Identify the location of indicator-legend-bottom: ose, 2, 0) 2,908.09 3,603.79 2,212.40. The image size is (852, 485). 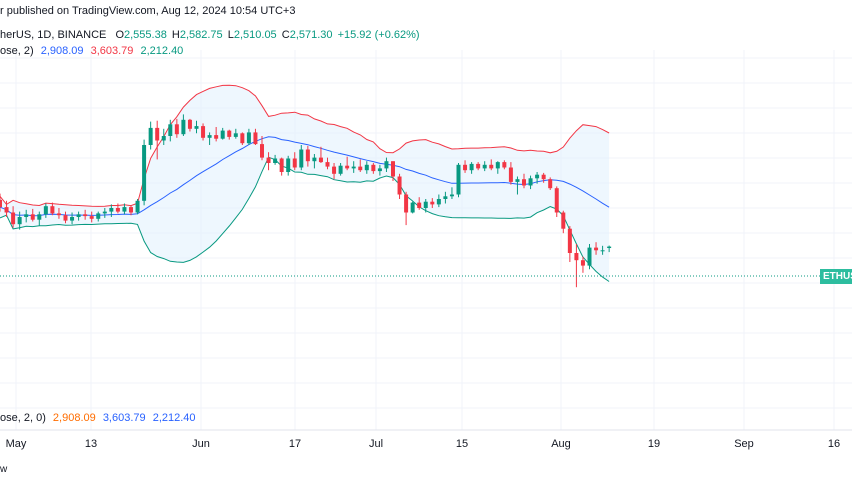
(98, 418).